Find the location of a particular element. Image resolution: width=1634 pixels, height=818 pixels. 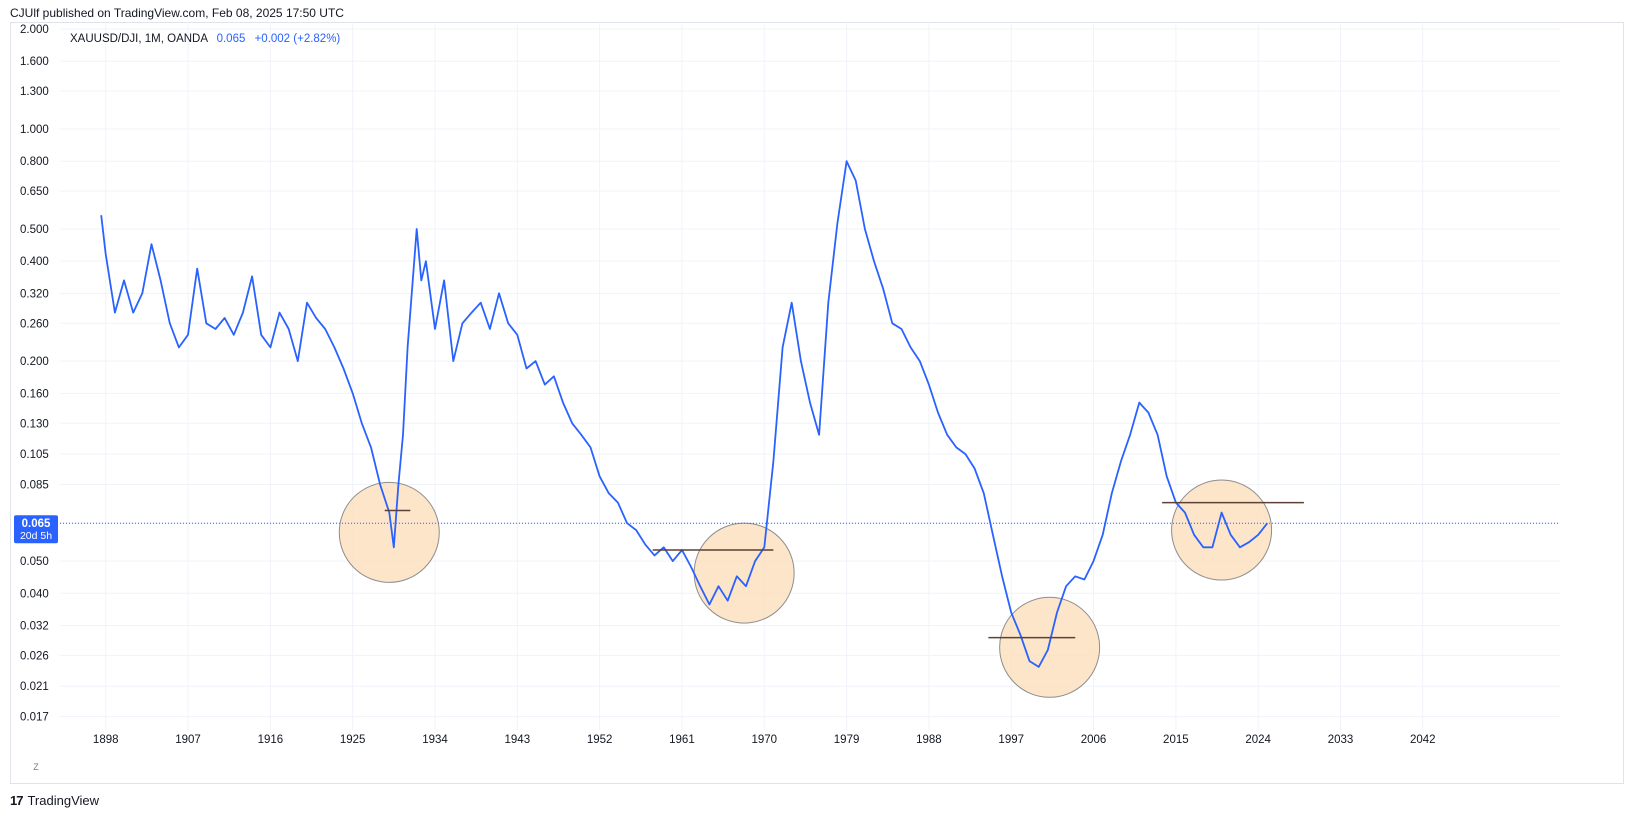

y-tick-label: 0.032 is located at coordinates (34, 626).